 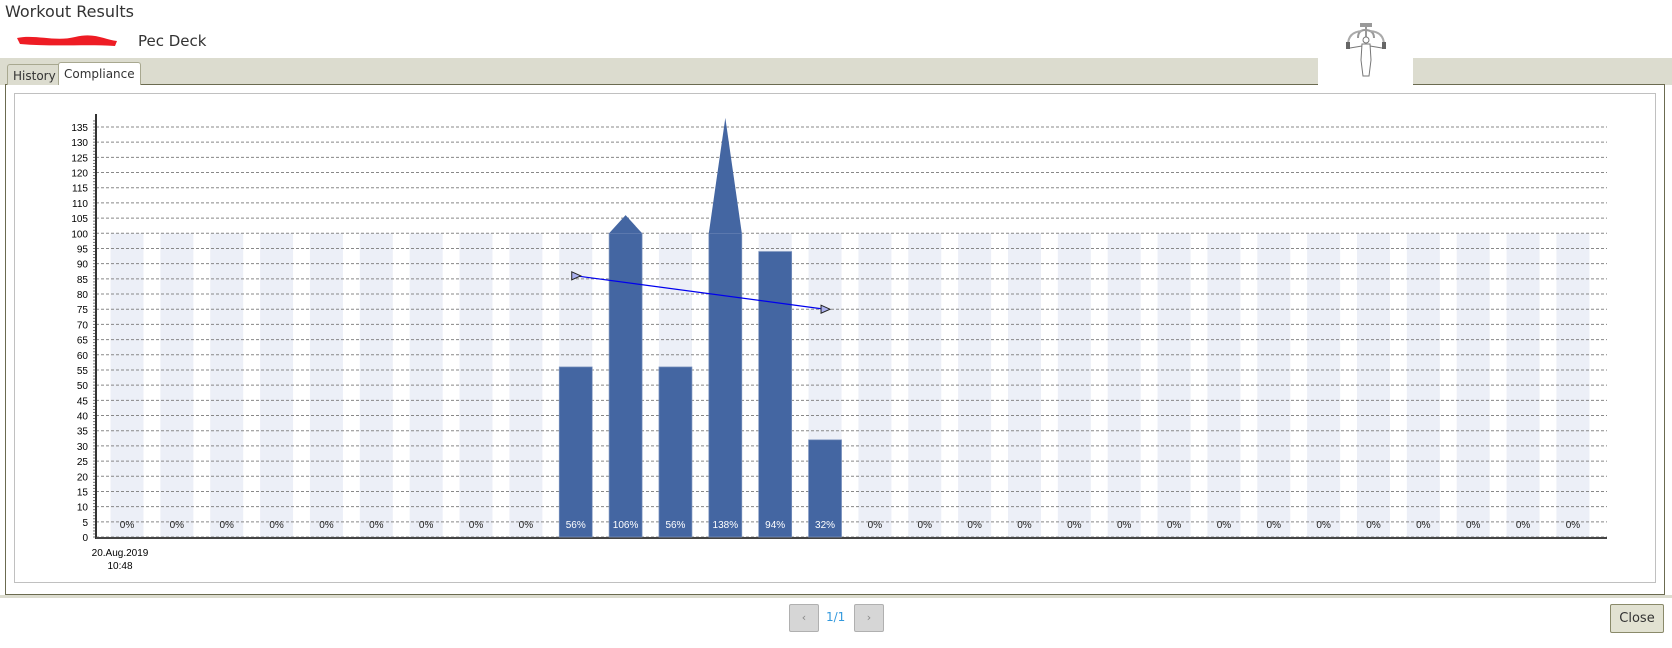 I want to click on chevron-left-icon: ‹, so click(x=804, y=617).